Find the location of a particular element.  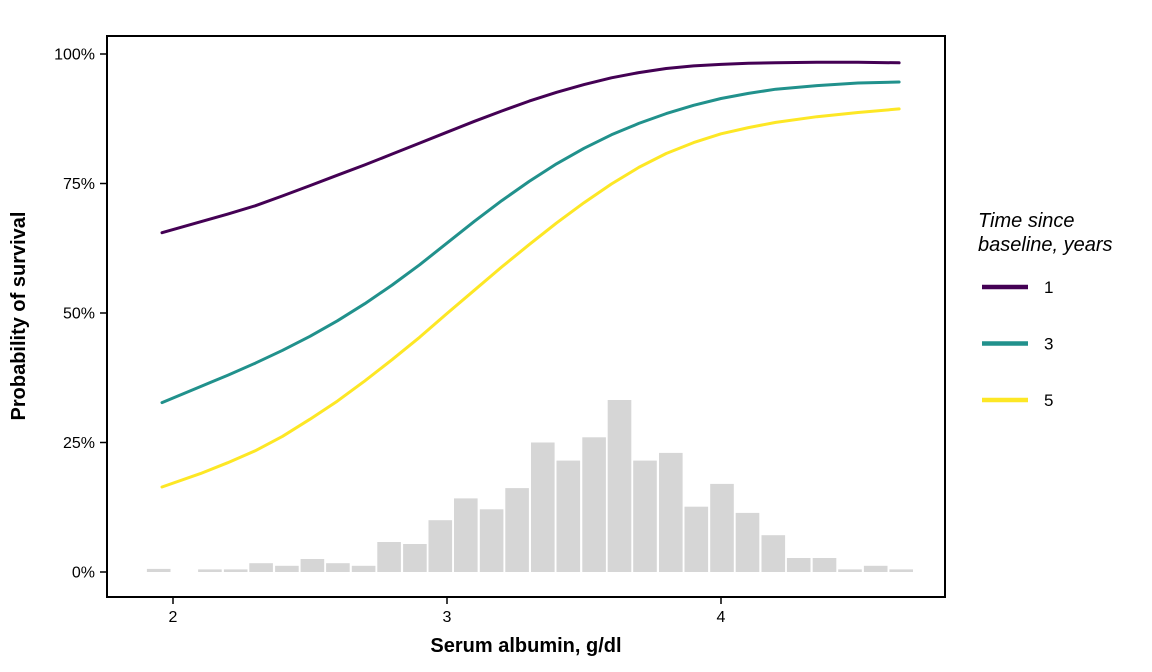

y-tick-label: 25% is located at coordinates (79, 443).